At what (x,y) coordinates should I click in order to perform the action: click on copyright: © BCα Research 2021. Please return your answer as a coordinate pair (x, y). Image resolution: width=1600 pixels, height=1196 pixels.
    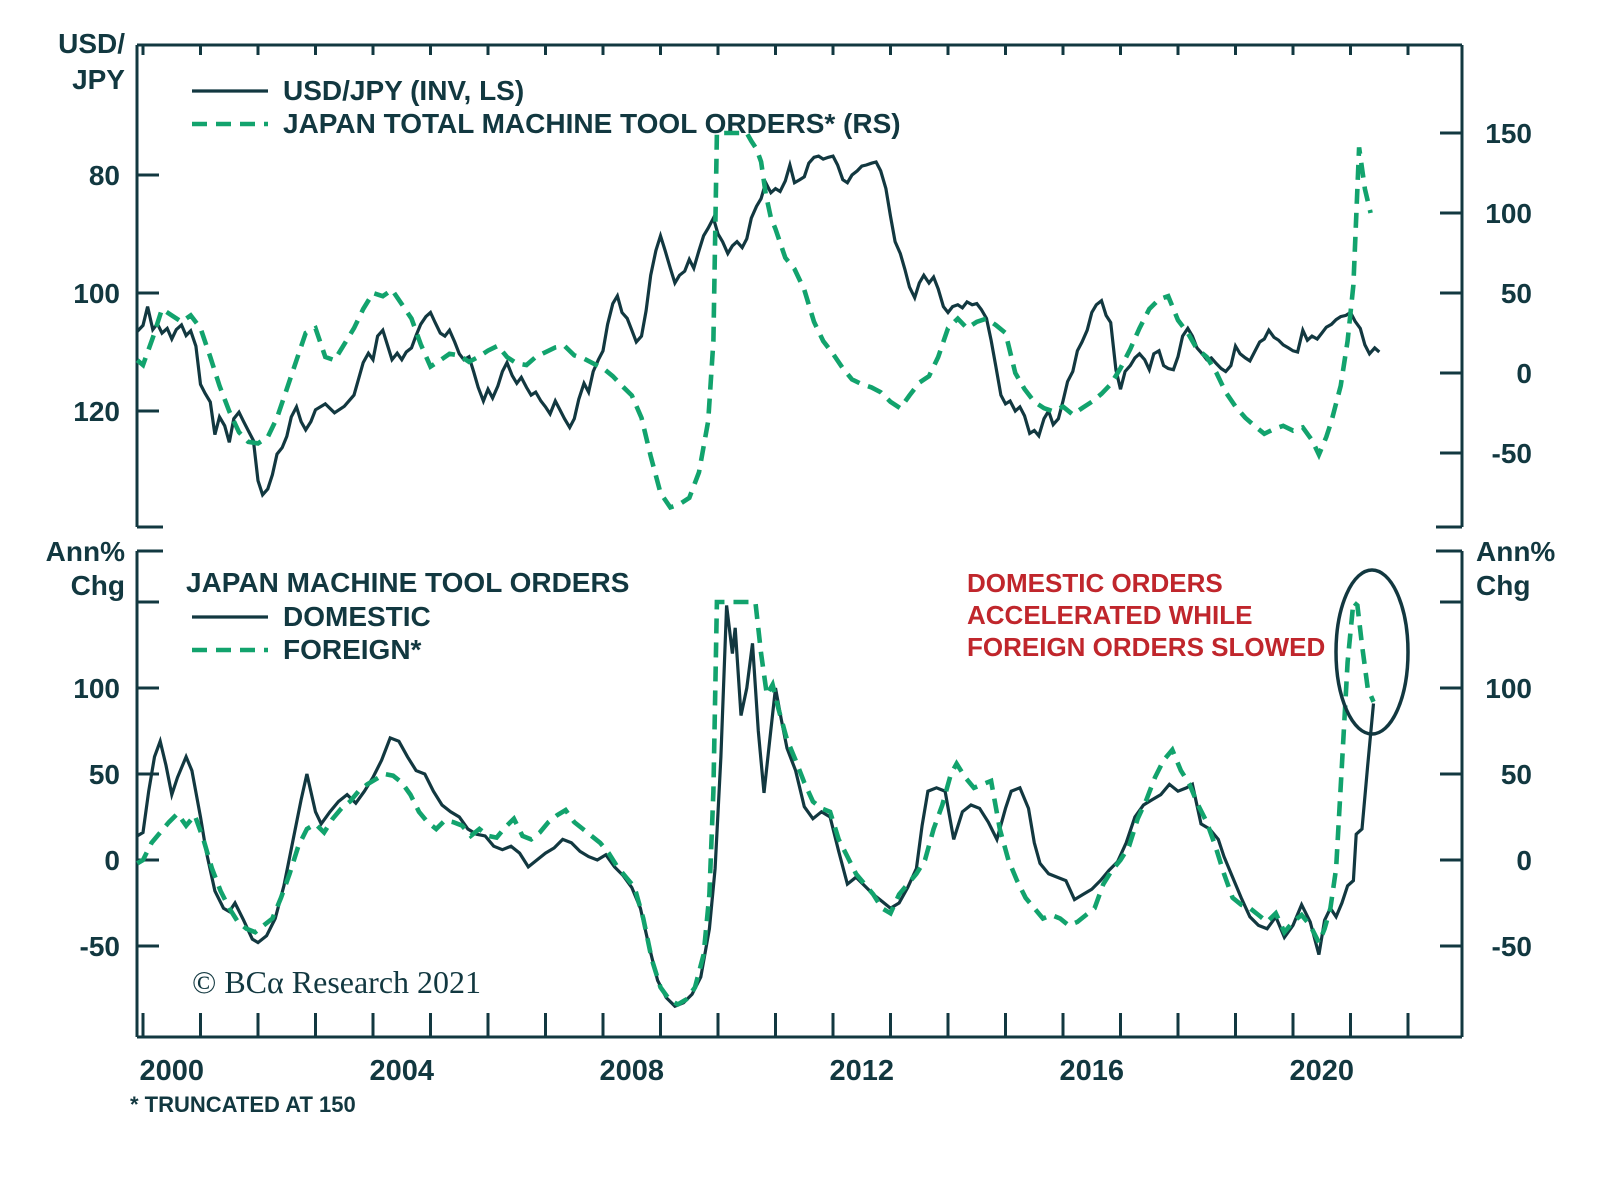
    Looking at the image, I should click on (336, 982).